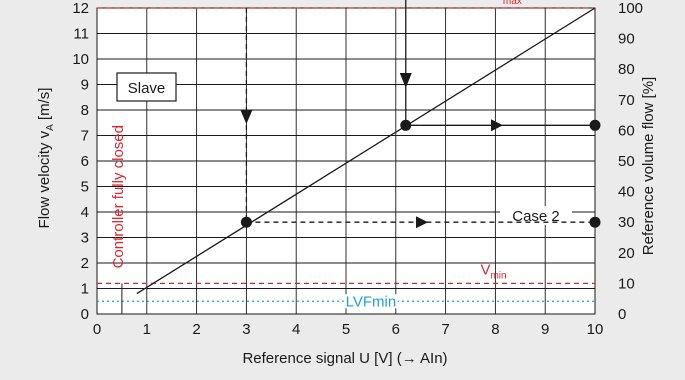 The height and width of the screenshot is (380, 685). Describe the element at coordinates (498, 2) in the screenshot. I see `vmax-label-main: V` at that location.